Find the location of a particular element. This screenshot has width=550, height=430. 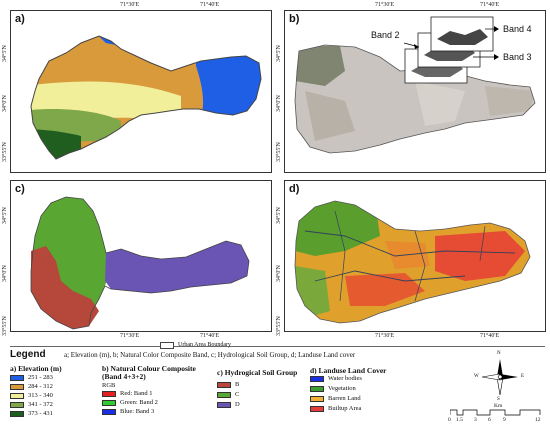

lat-top-r1: 34°5'N is located at coordinates (279, 53).